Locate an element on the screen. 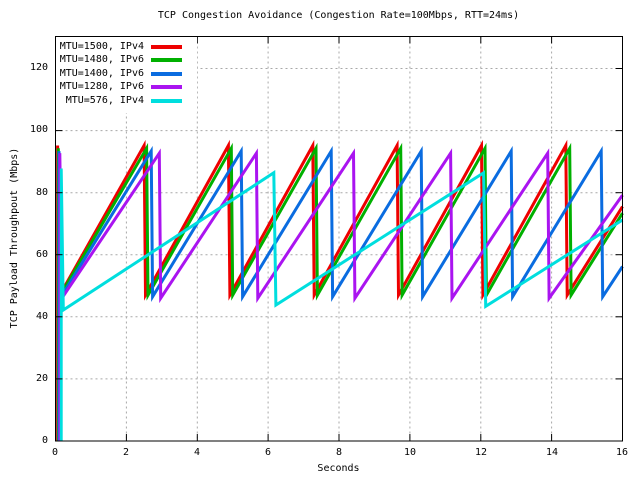 This screenshot has width=640, height=480. y-tick-label-120: 120 is located at coordinates (38, 67).